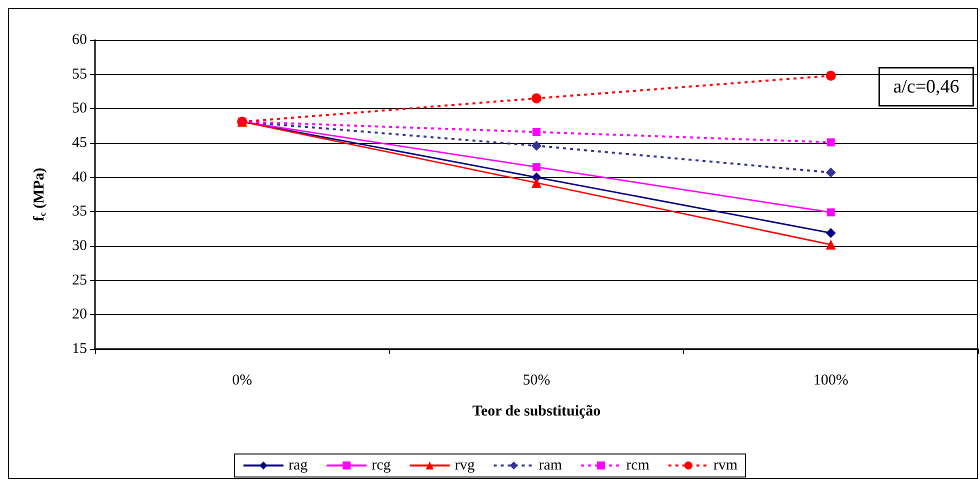 Image resolution: width=980 pixels, height=481 pixels. I want to click on legend-label: rcm, so click(638, 466).